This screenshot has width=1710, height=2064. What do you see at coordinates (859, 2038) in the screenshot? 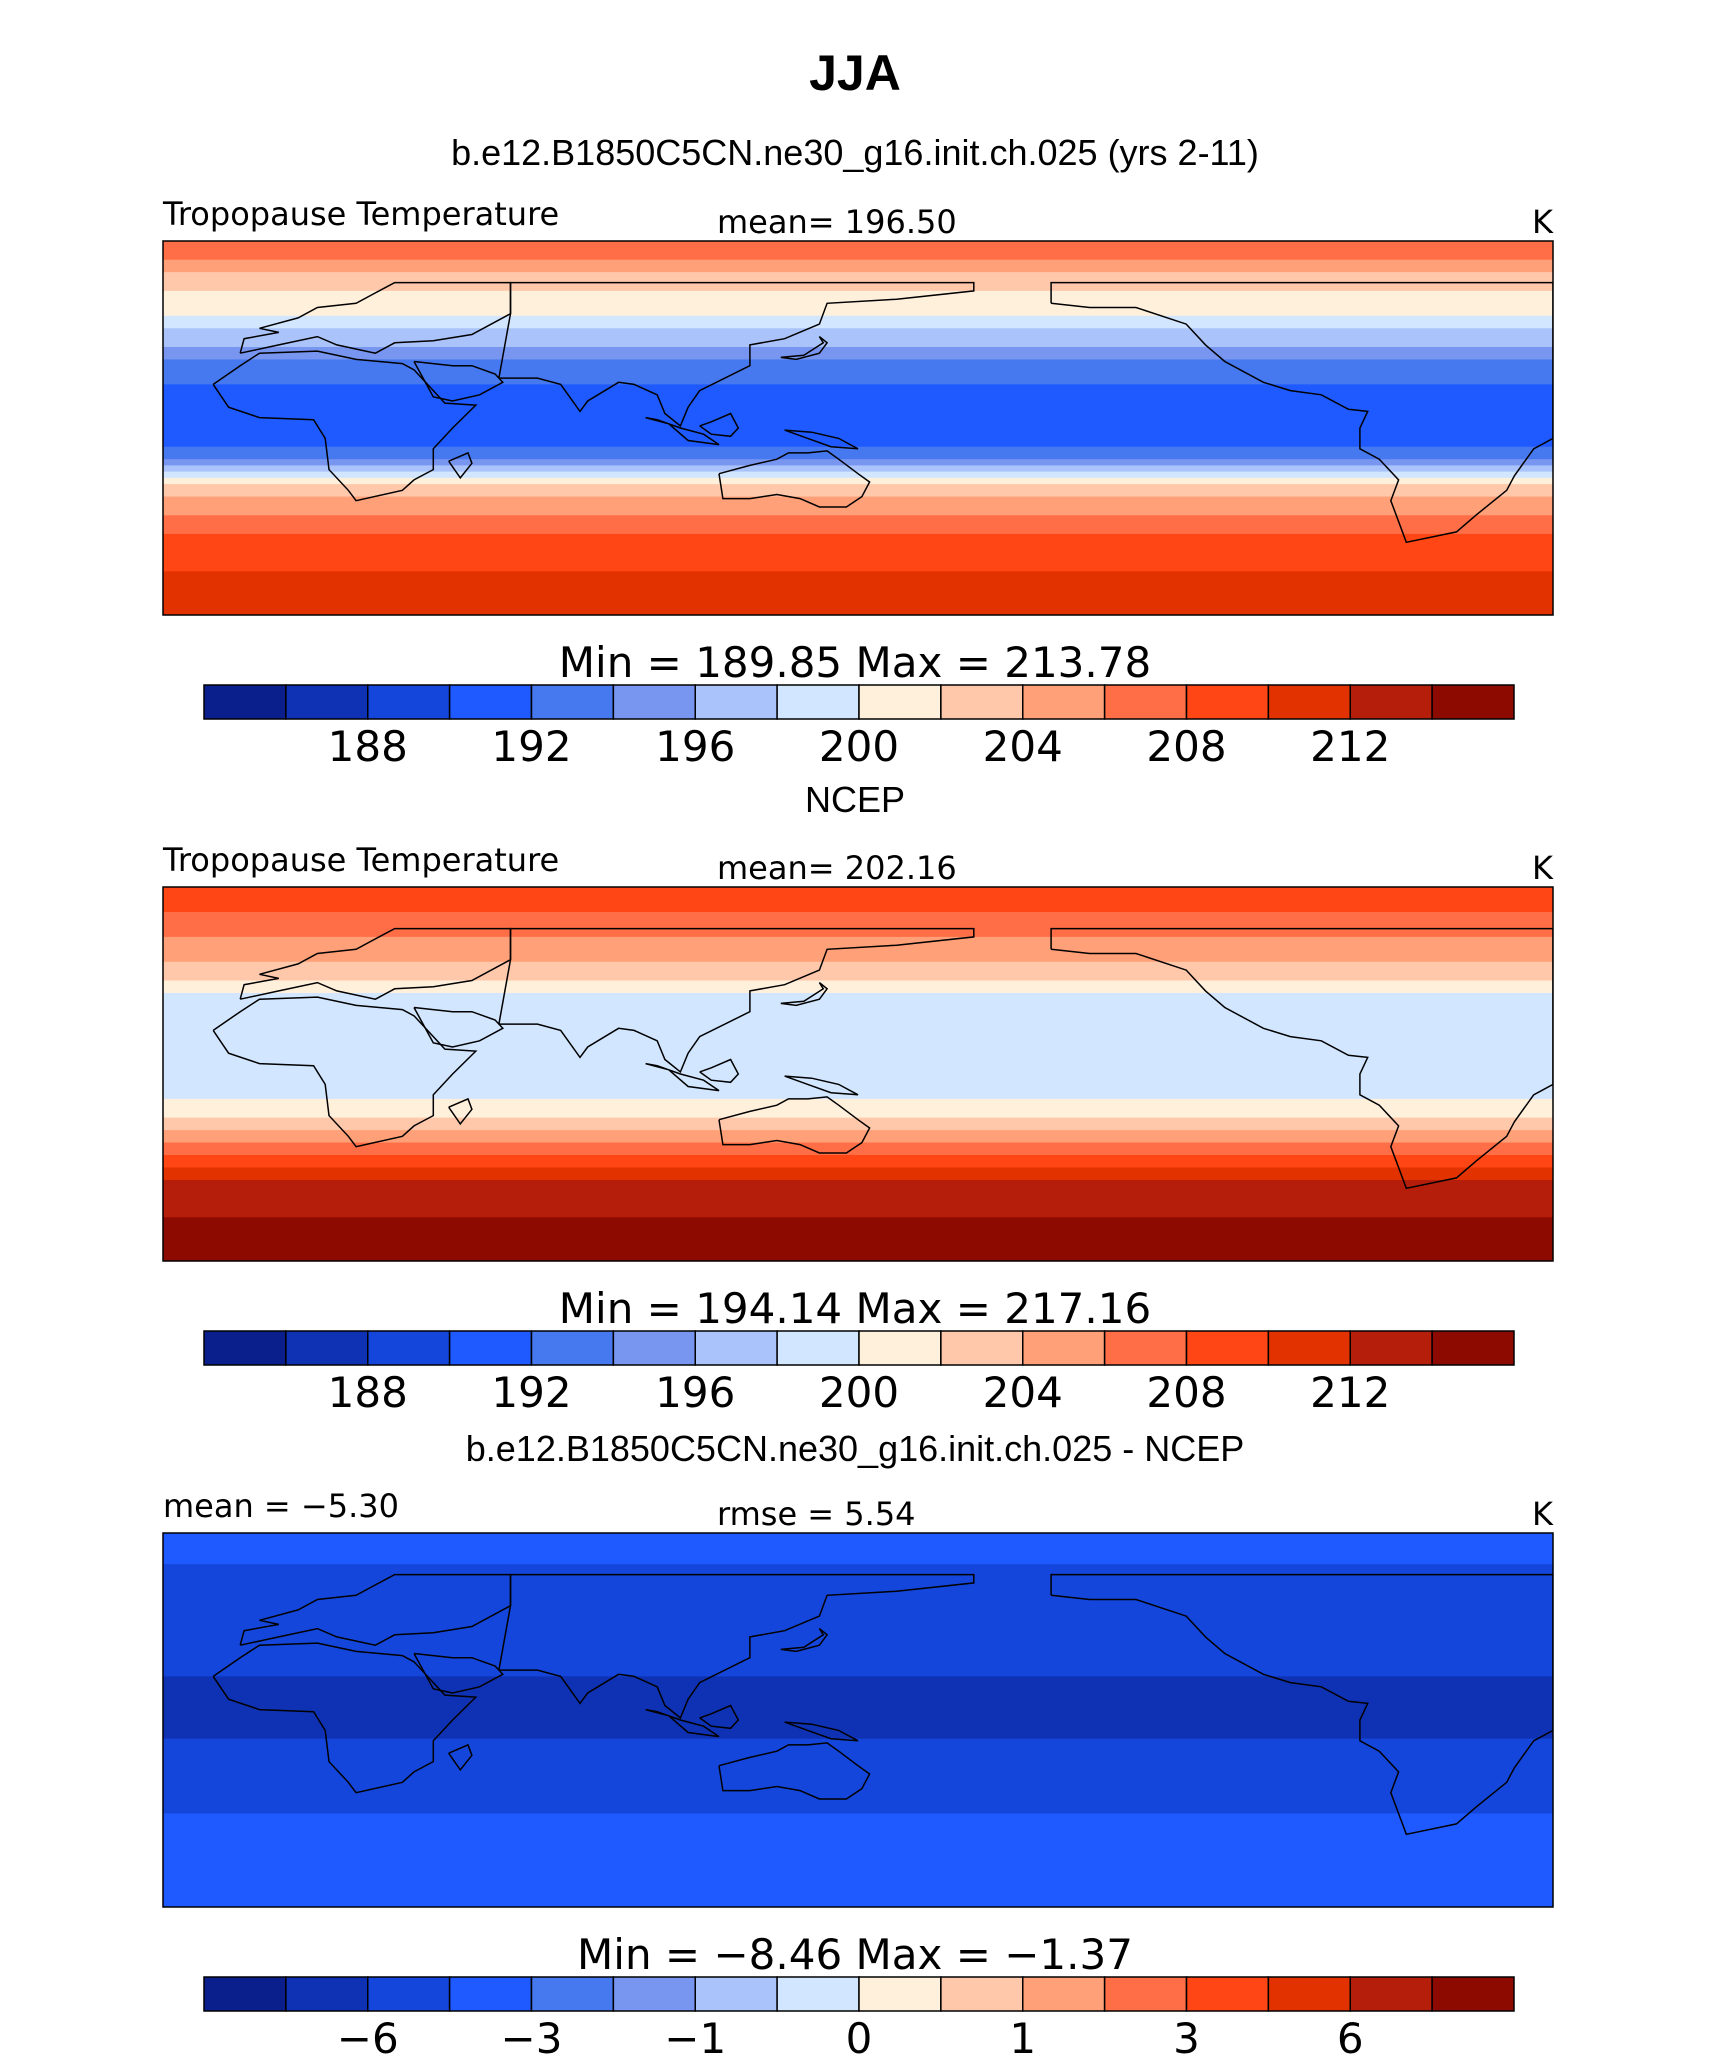
I see `colorbar-tick-label: 0` at bounding box center [859, 2038].